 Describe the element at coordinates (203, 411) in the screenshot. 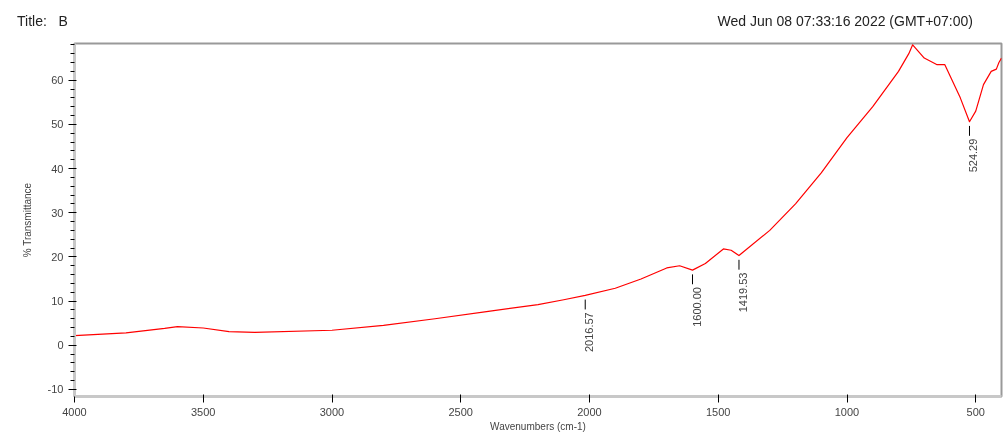

I see `x-tick-label: 3500` at that location.